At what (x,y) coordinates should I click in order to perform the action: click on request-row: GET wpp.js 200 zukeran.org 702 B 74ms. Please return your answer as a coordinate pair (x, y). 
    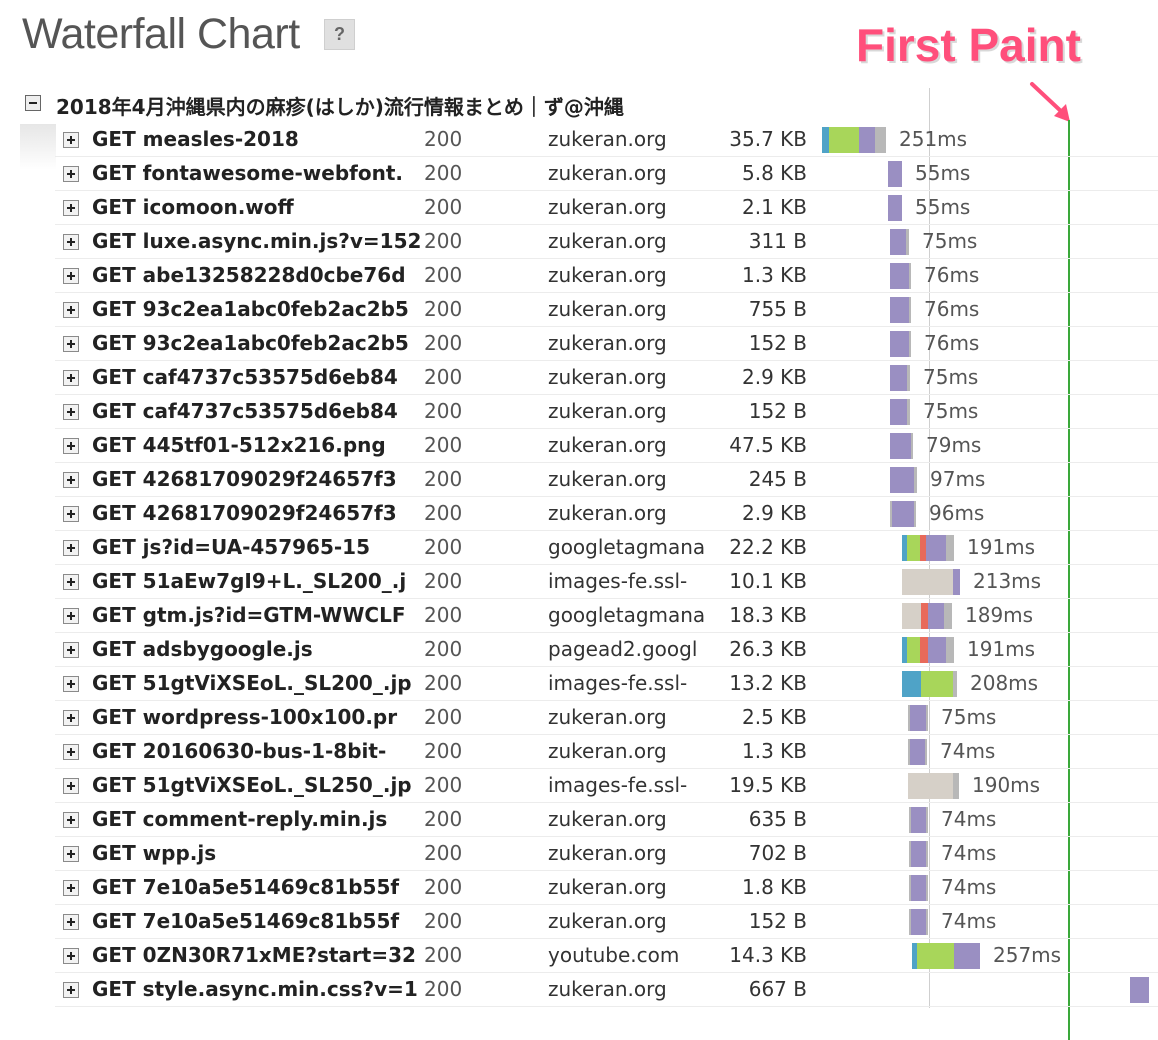
    Looking at the image, I should click on (606, 854).